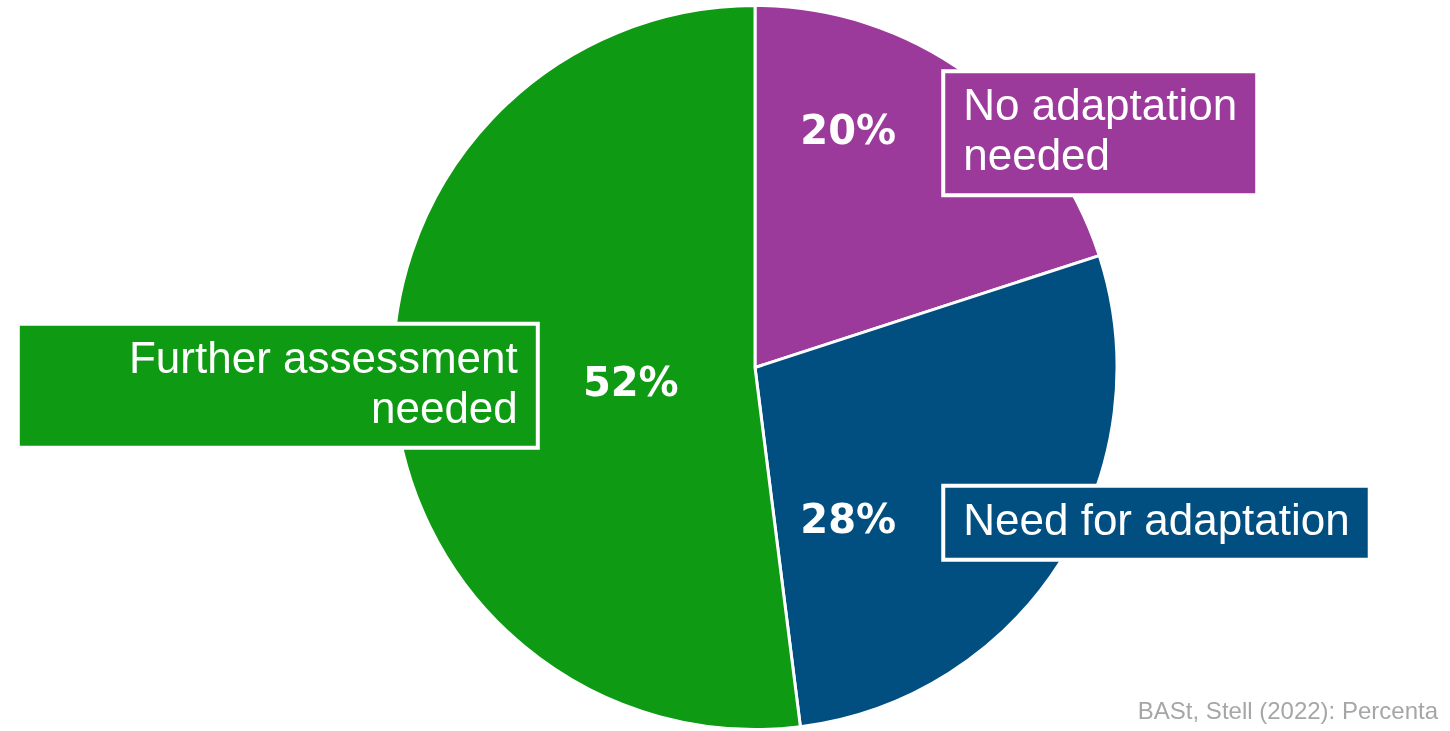 The height and width of the screenshot is (731, 1450). I want to click on data-label: 52%, so click(630, 382).